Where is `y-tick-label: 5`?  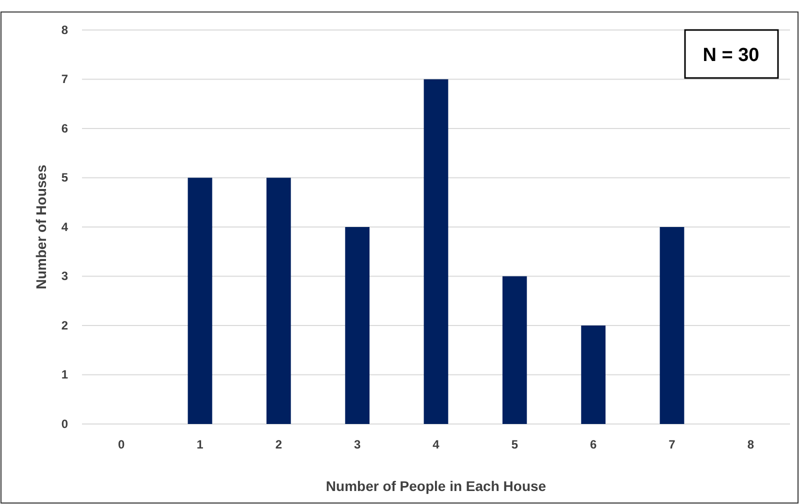 y-tick-label: 5 is located at coordinates (64, 177).